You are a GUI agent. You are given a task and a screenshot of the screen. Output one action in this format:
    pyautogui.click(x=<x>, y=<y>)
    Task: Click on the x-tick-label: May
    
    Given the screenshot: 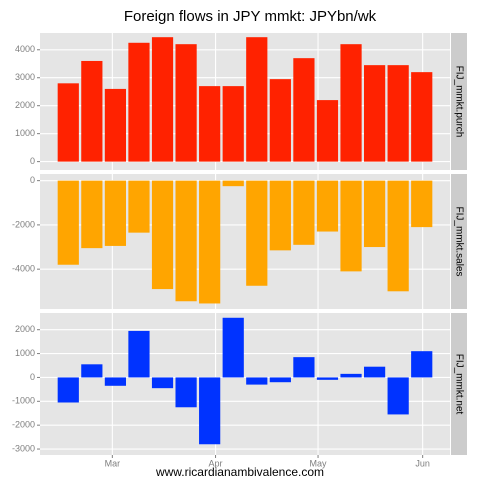 What is the action you would take?
    pyautogui.click(x=319, y=463)
    